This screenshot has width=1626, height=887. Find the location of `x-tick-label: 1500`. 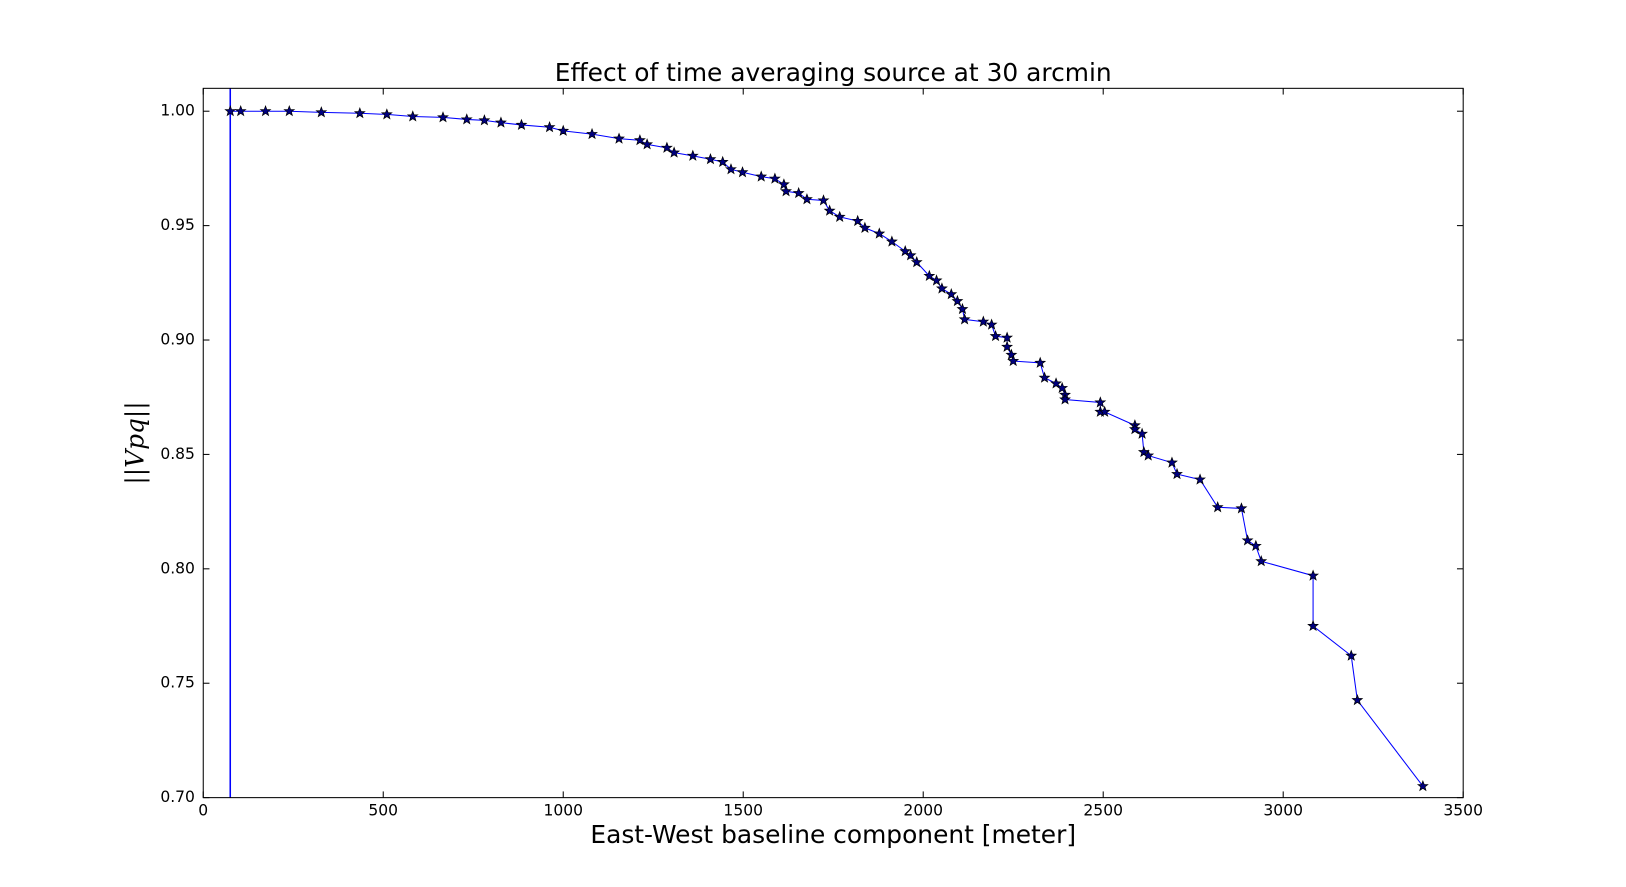

x-tick-label: 1500 is located at coordinates (743, 811).